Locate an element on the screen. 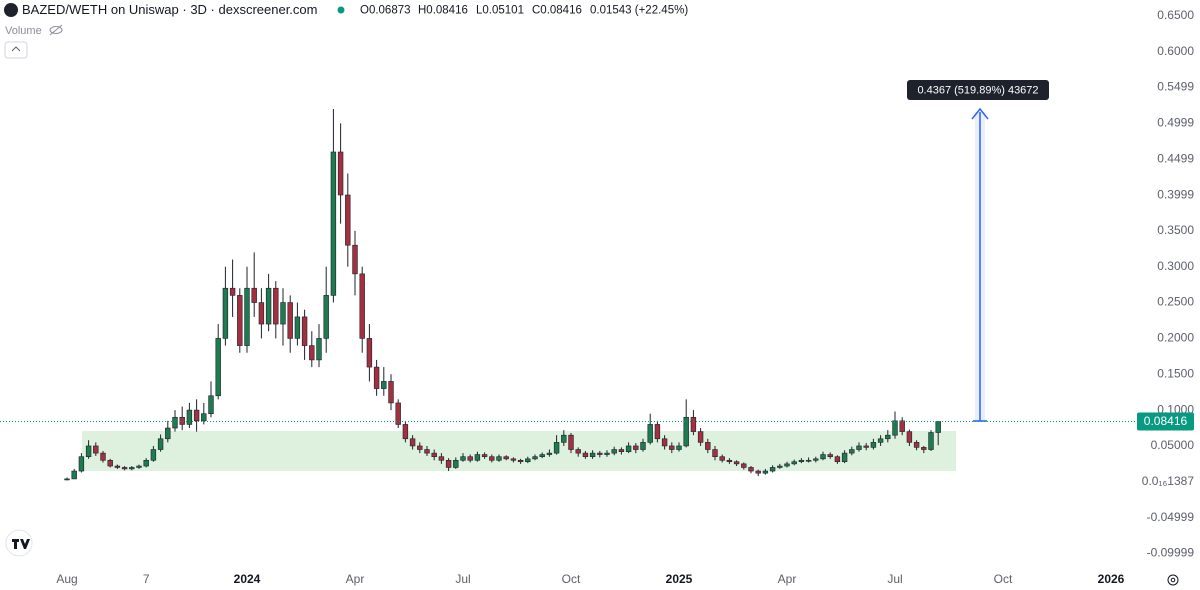  symbol-icon is located at coordinates (11, 10).